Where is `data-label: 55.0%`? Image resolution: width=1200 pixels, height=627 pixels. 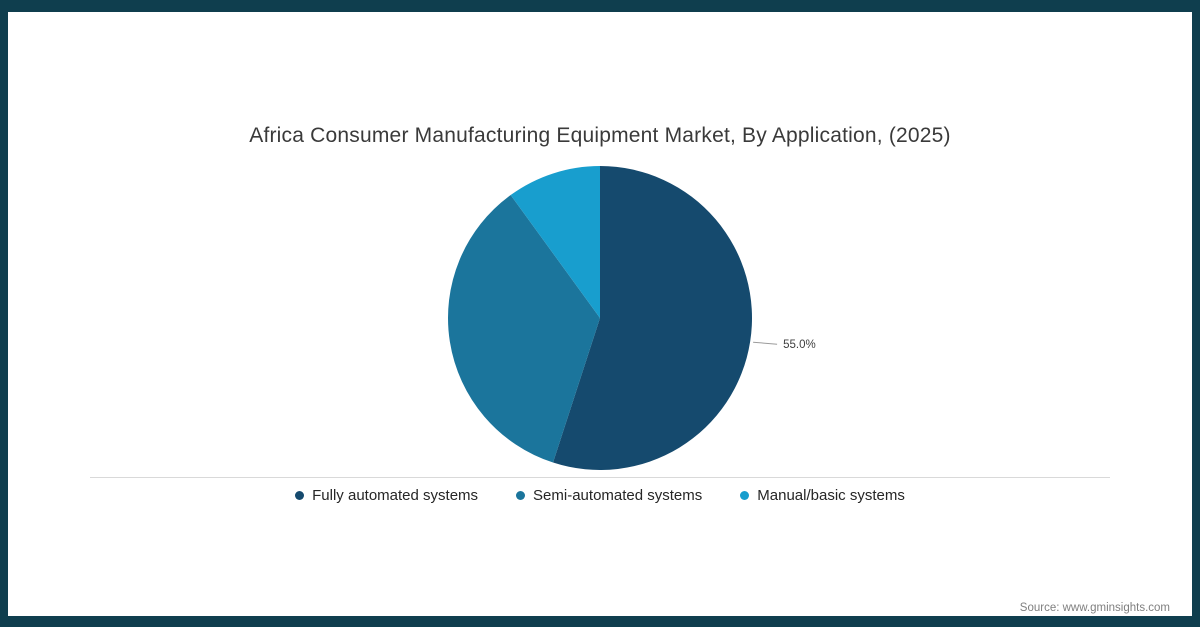 data-label: 55.0% is located at coordinates (799, 345).